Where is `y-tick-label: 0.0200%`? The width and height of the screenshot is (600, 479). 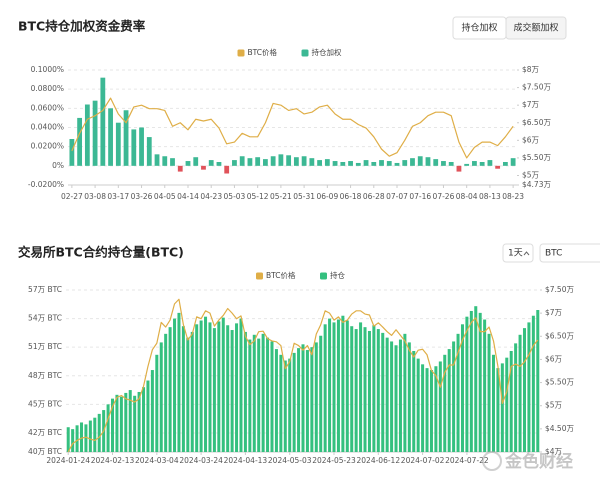 y-tick-label: 0.0200% is located at coordinates (47, 146).